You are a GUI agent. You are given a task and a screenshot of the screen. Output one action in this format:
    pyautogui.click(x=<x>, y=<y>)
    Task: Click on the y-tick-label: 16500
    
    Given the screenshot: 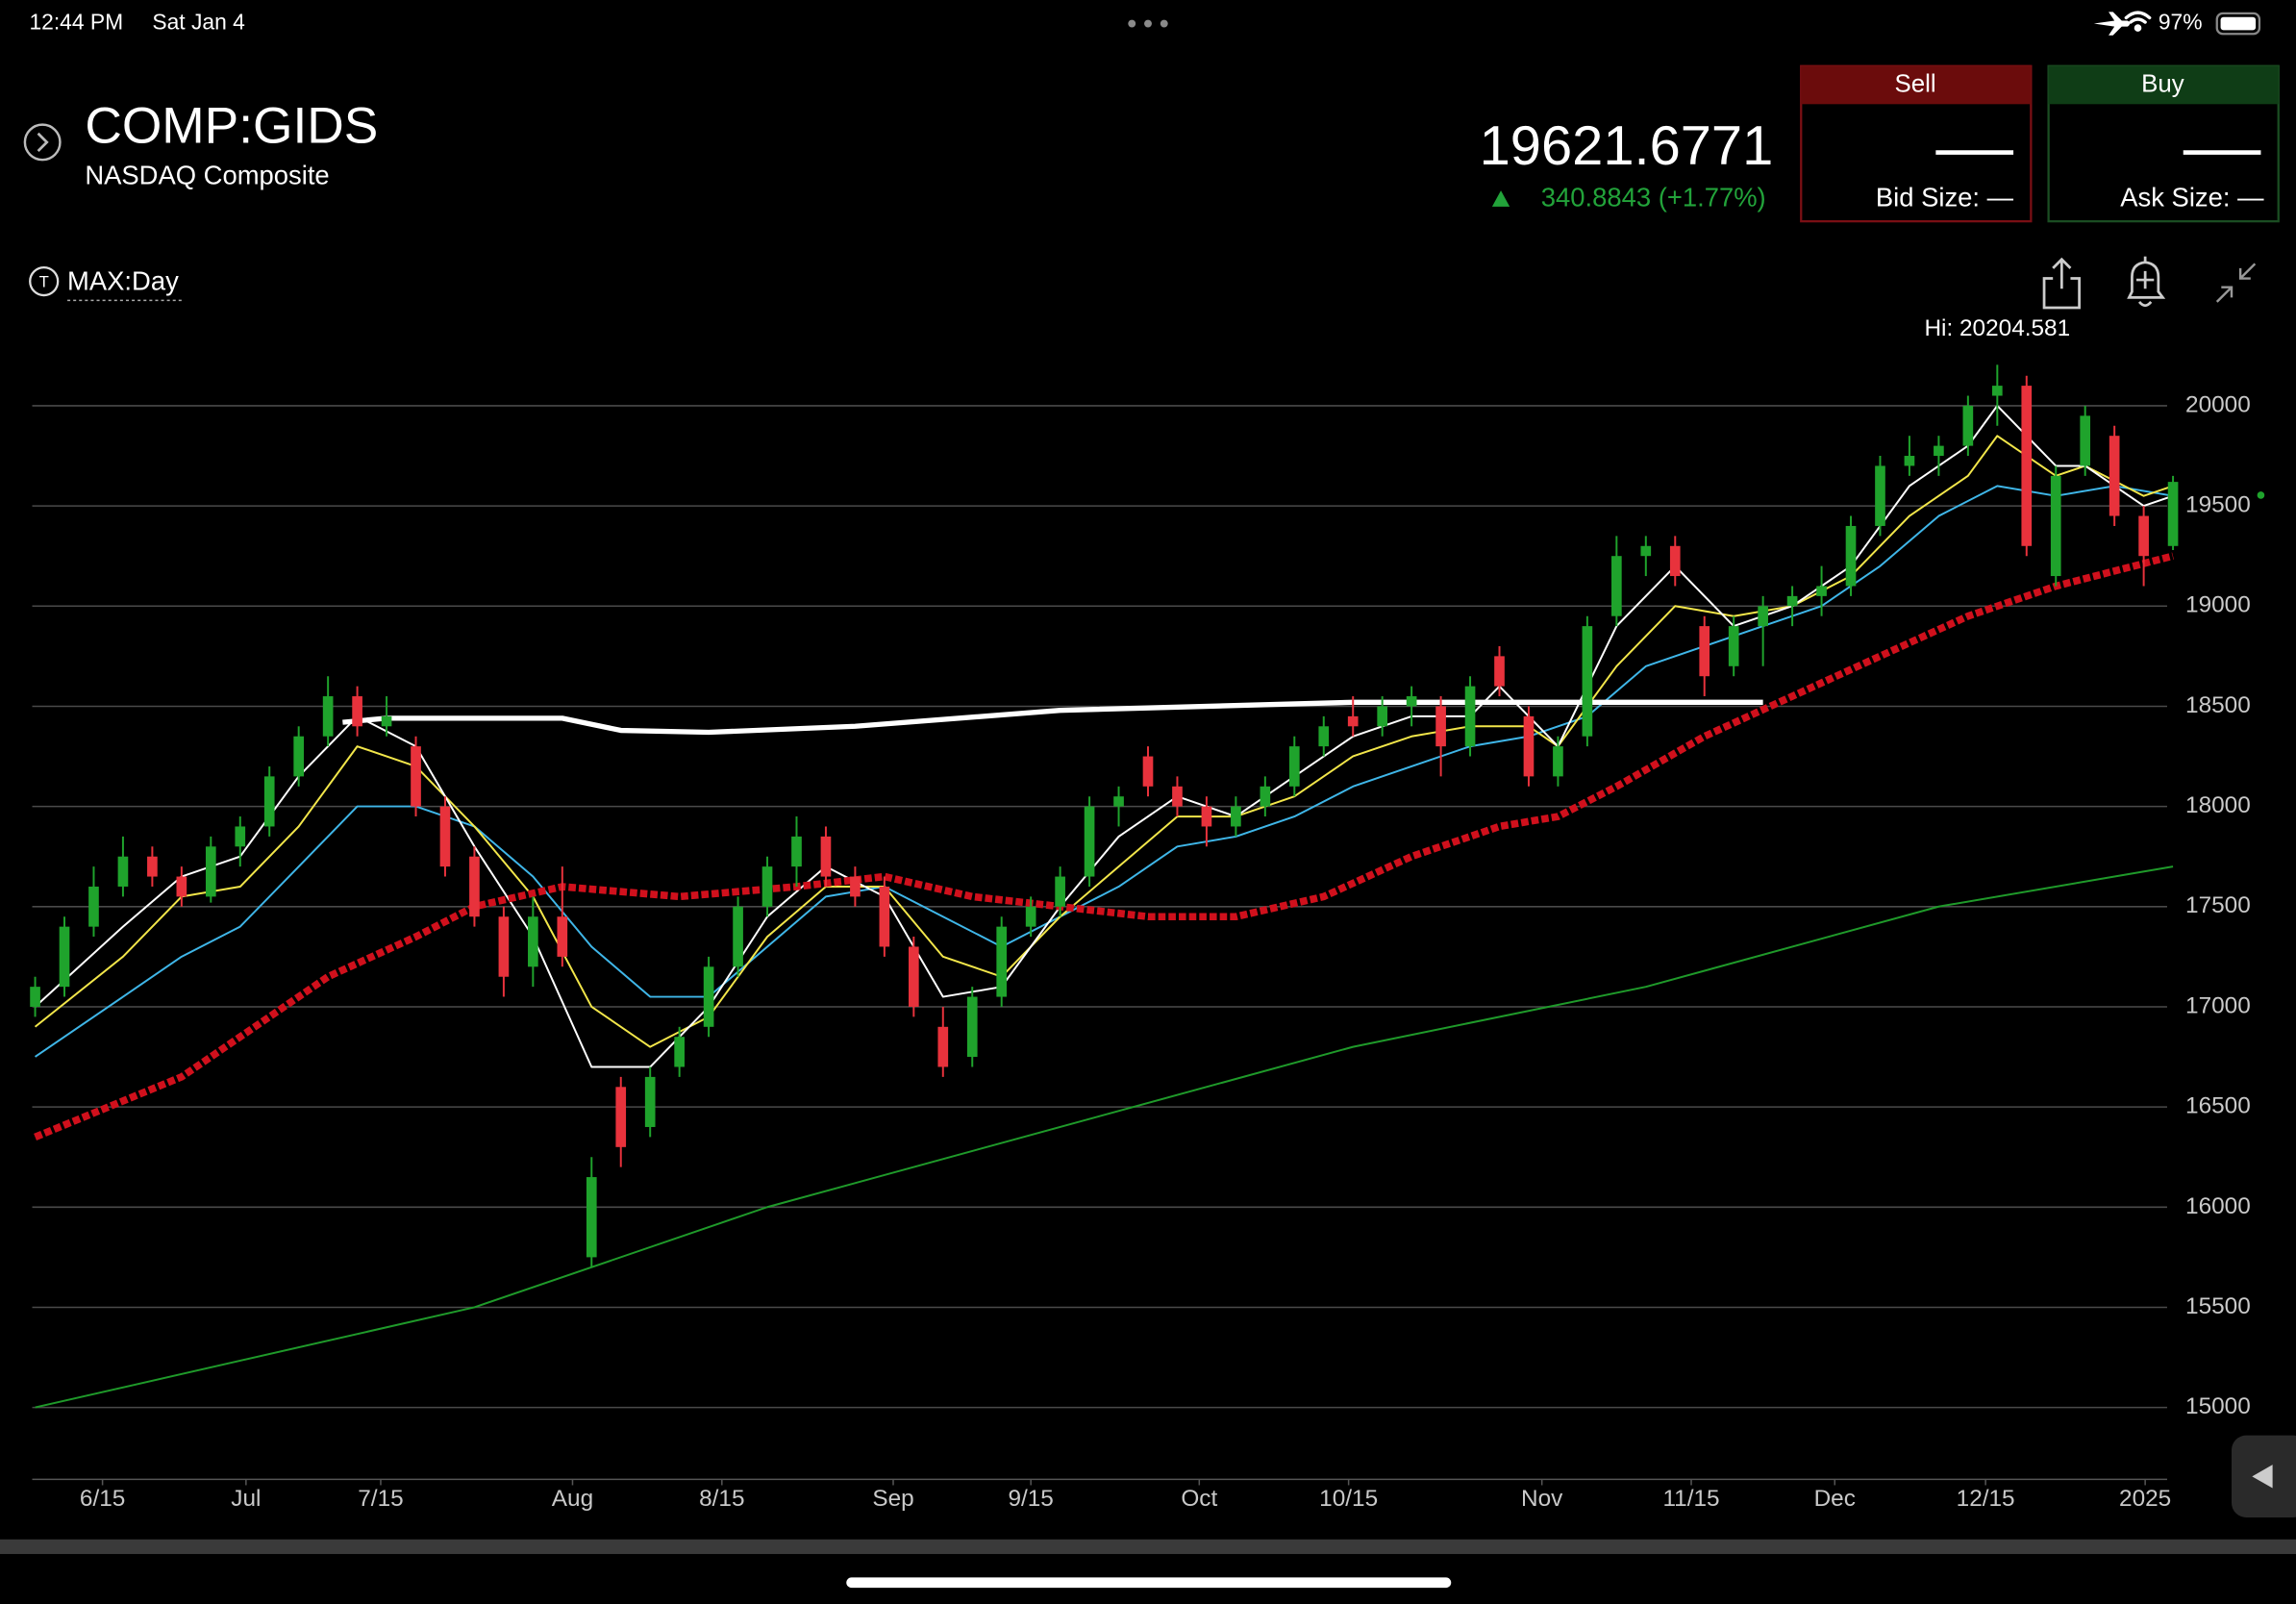 What is the action you would take?
    pyautogui.click(x=2218, y=1106)
    